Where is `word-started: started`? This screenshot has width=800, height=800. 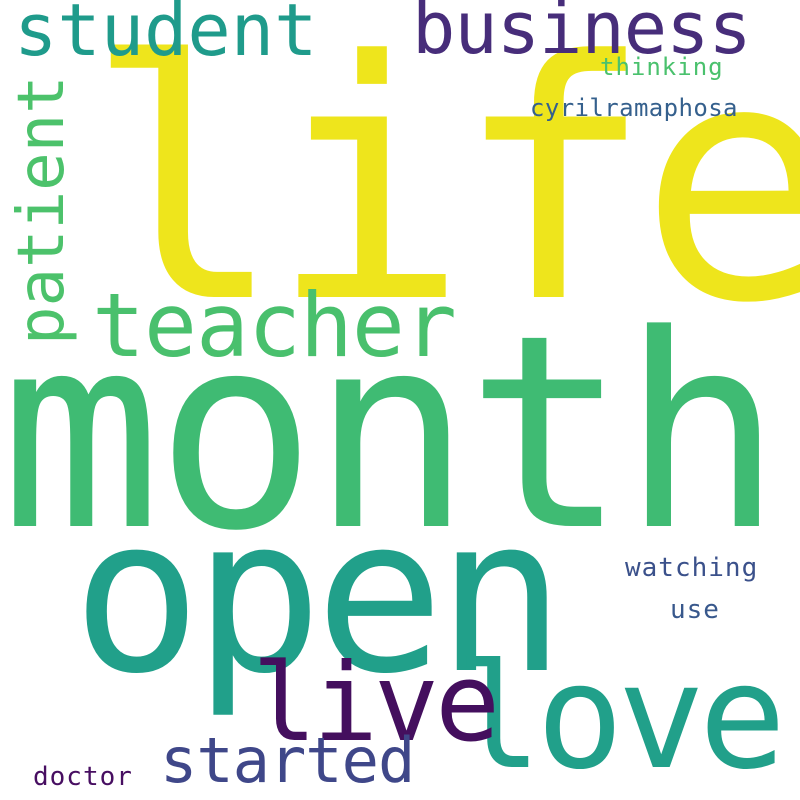 word-started: started is located at coordinates (287, 760).